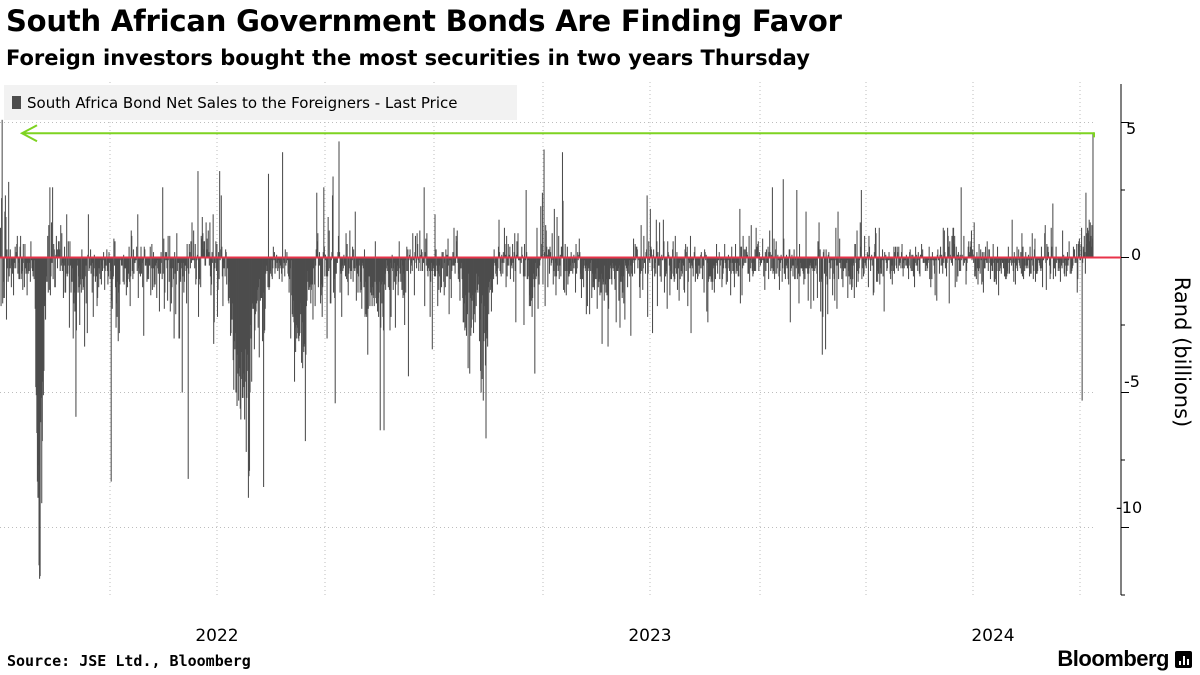 The width and height of the screenshot is (1200, 675). What do you see at coordinates (1129, 507) in the screenshot?
I see `y-tick-label-minus-10: -10` at bounding box center [1129, 507].